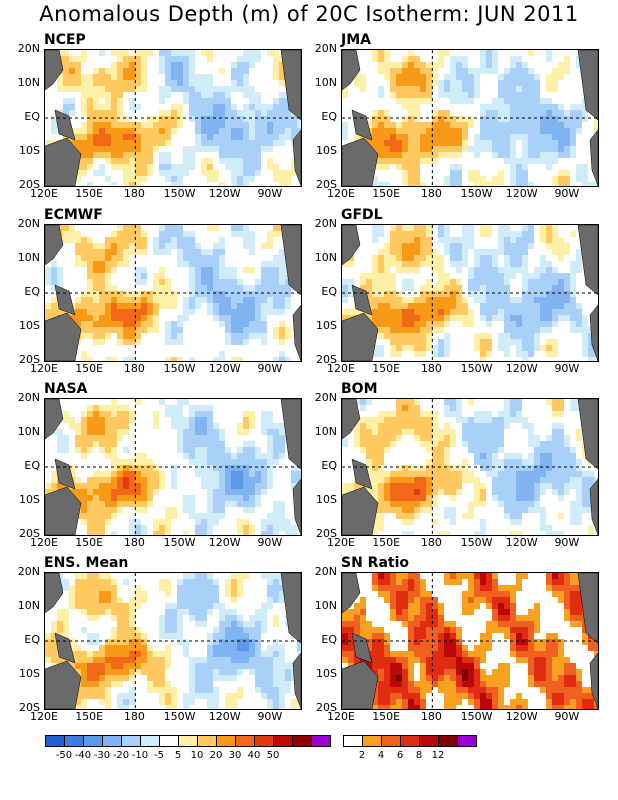 The height and width of the screenshot is (800, 618). Describe the element at coordinates (73, 215) in the screenshot. I see `panel-title: ECMWF` at that location.